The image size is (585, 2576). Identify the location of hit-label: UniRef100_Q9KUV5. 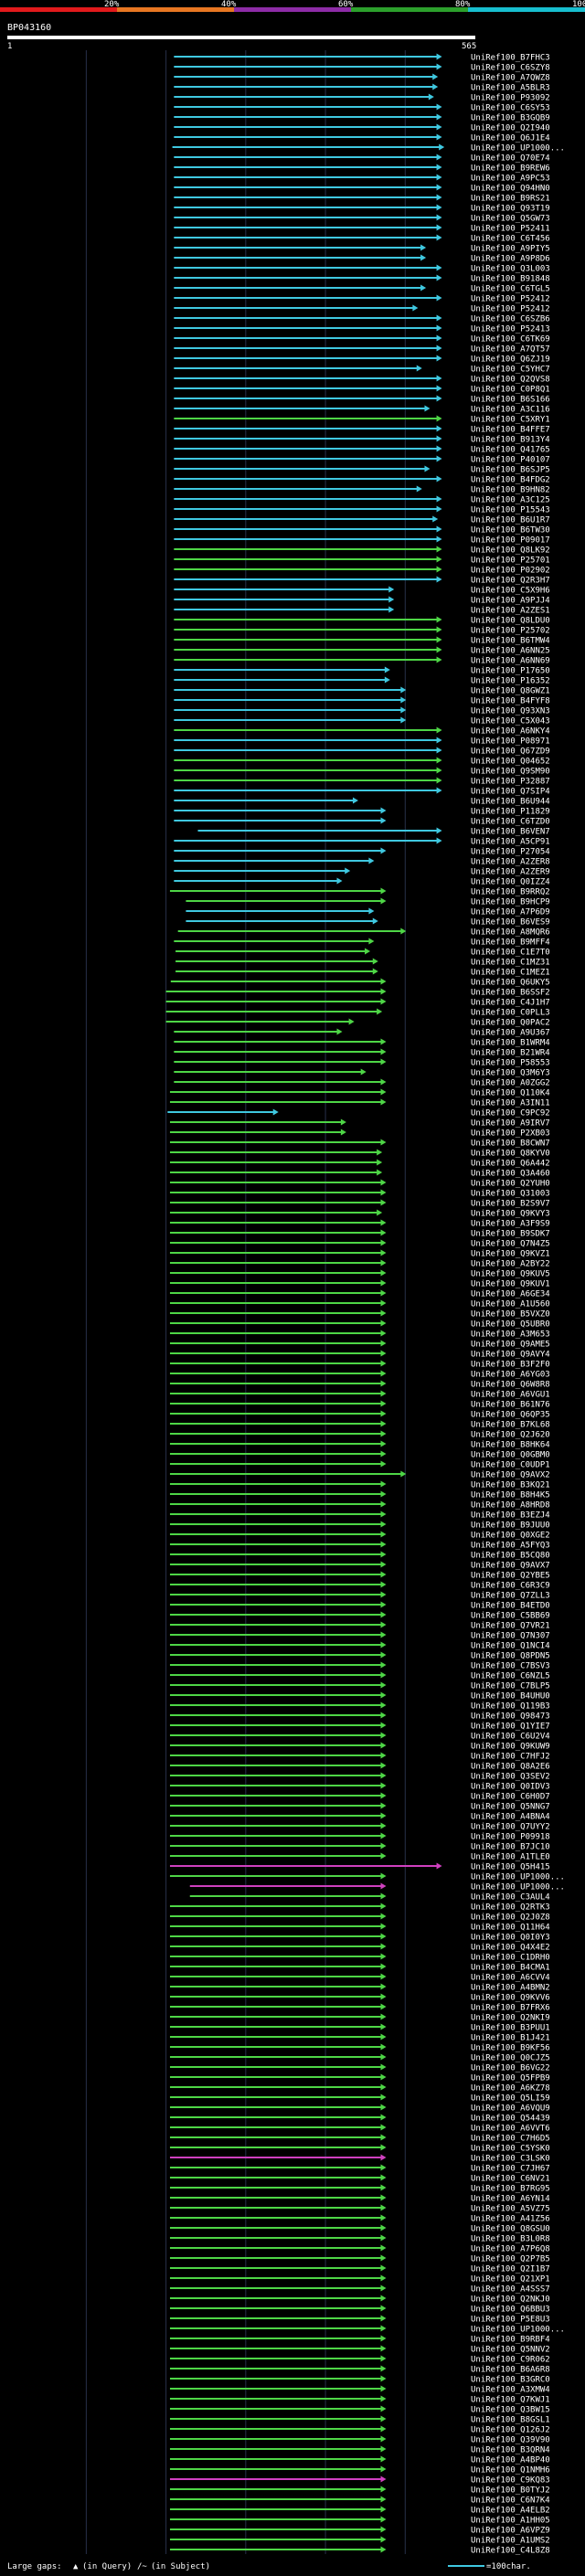
(511, 1274).